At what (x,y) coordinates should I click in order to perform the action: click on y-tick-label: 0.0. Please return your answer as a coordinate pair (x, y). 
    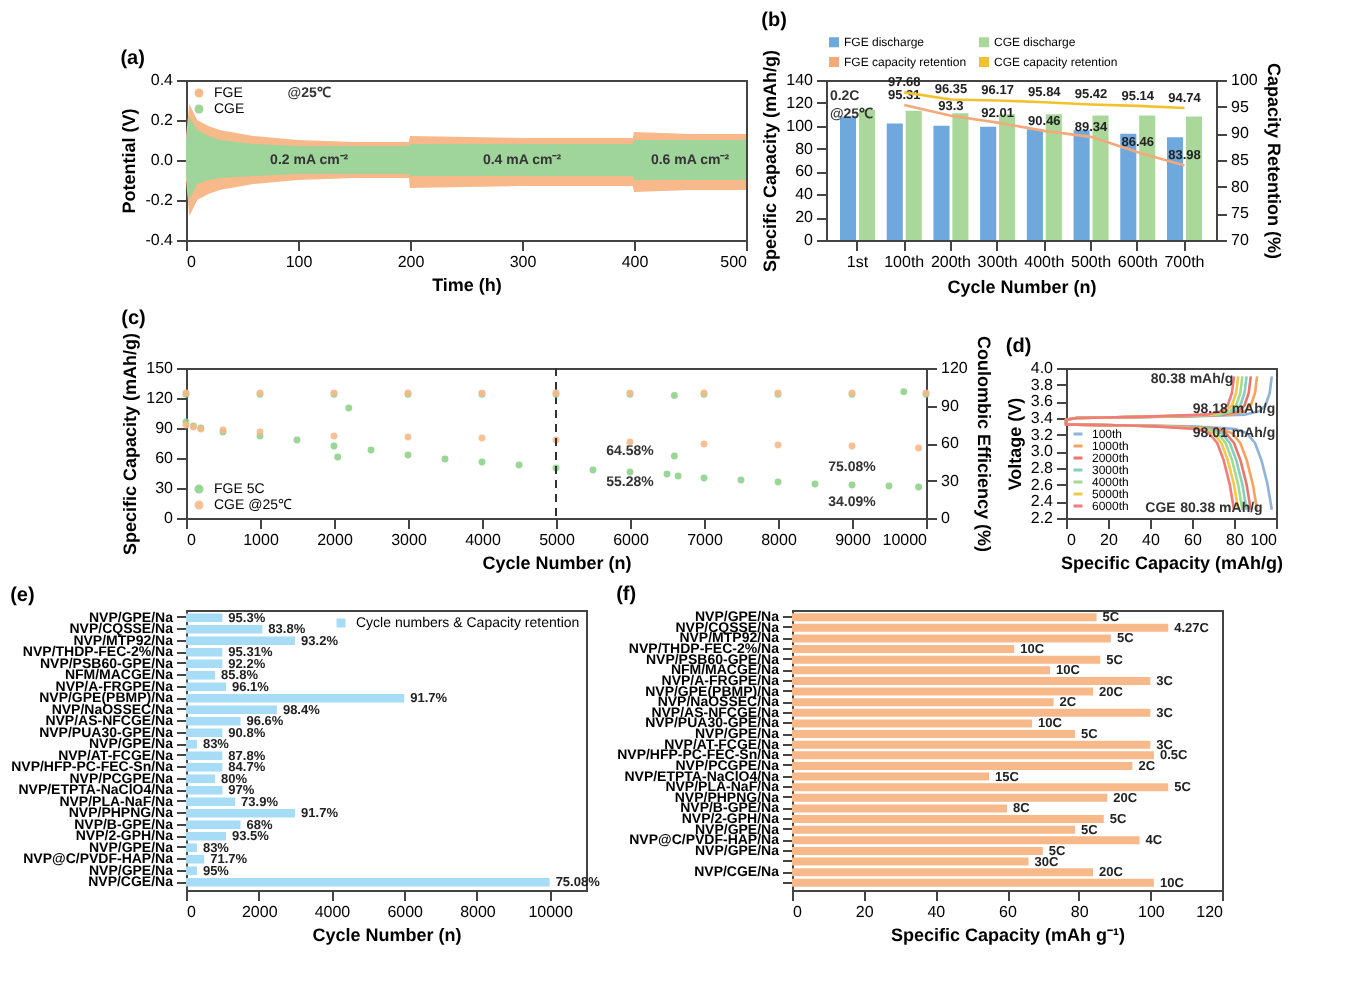
    Looking at the image, I should click on (162, 160).